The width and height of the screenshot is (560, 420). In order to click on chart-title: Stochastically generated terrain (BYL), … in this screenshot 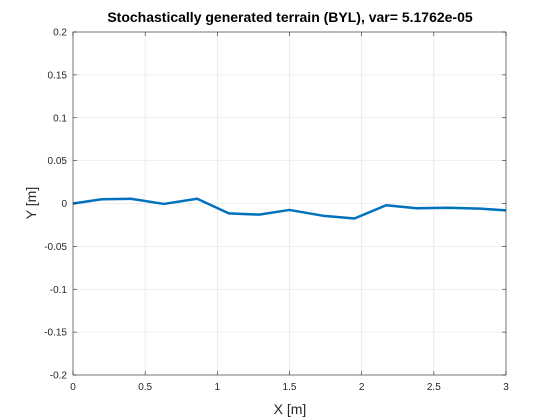, I will do `click(290, 17)`.